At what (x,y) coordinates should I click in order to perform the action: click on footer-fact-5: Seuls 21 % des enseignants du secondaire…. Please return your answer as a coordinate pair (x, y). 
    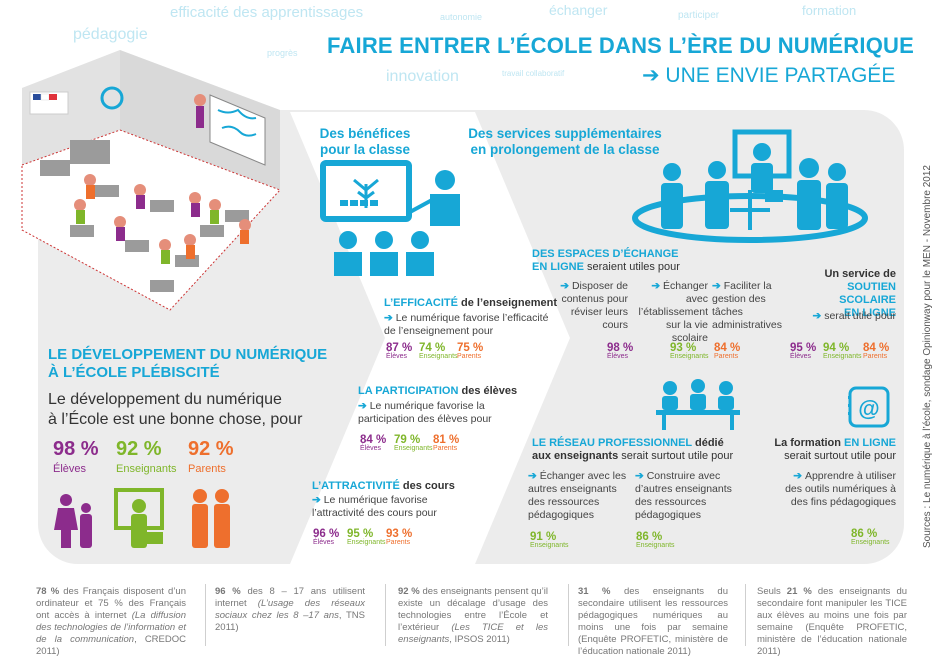
    Looking at the image, I should click on (832, 621).